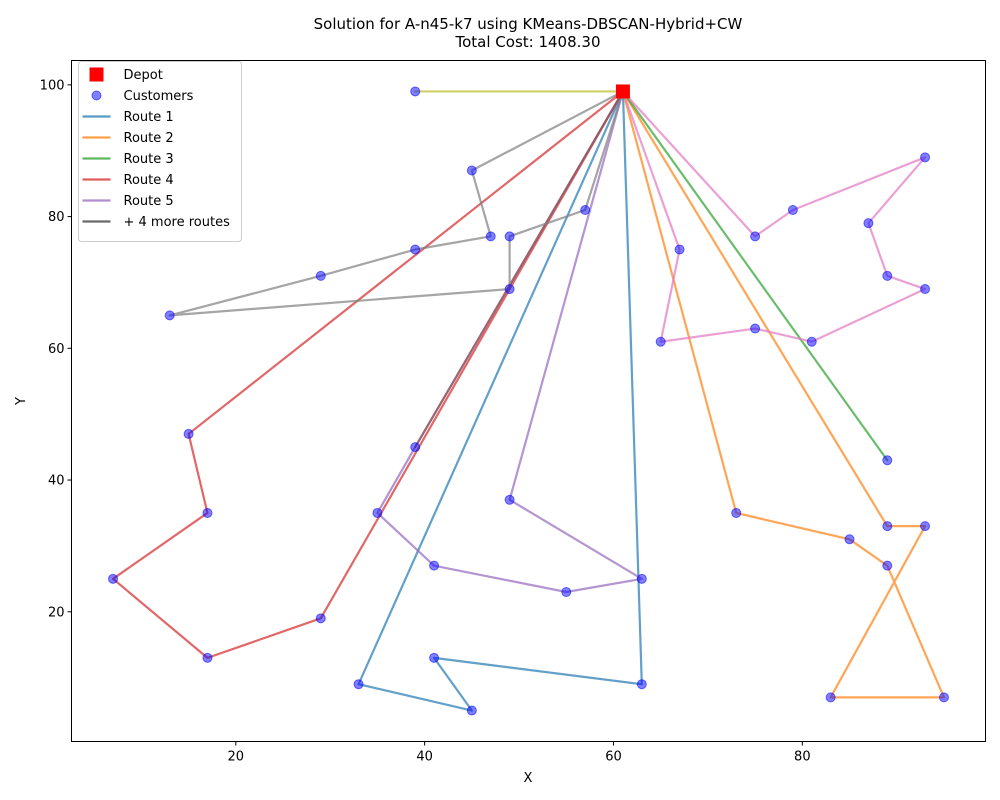 Image resolution: width=1000 pixels, height=800 pixels. I want to click on legend-label: Route 5, so click(149, 201).